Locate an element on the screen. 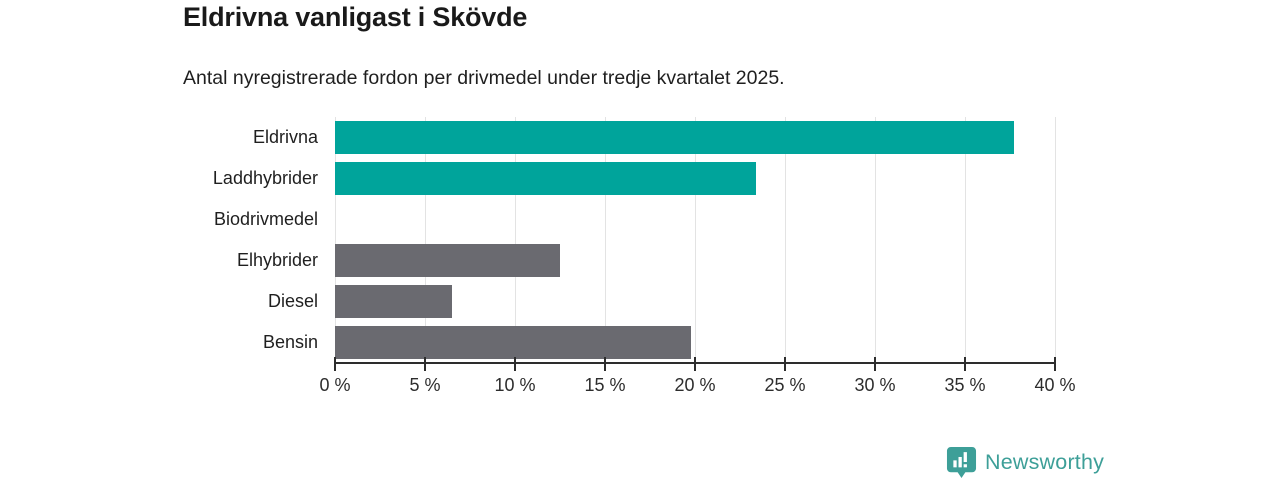 The image size is (1280, 480). x-axis-tick-label: 30 % is located at coordinates (875, 385).